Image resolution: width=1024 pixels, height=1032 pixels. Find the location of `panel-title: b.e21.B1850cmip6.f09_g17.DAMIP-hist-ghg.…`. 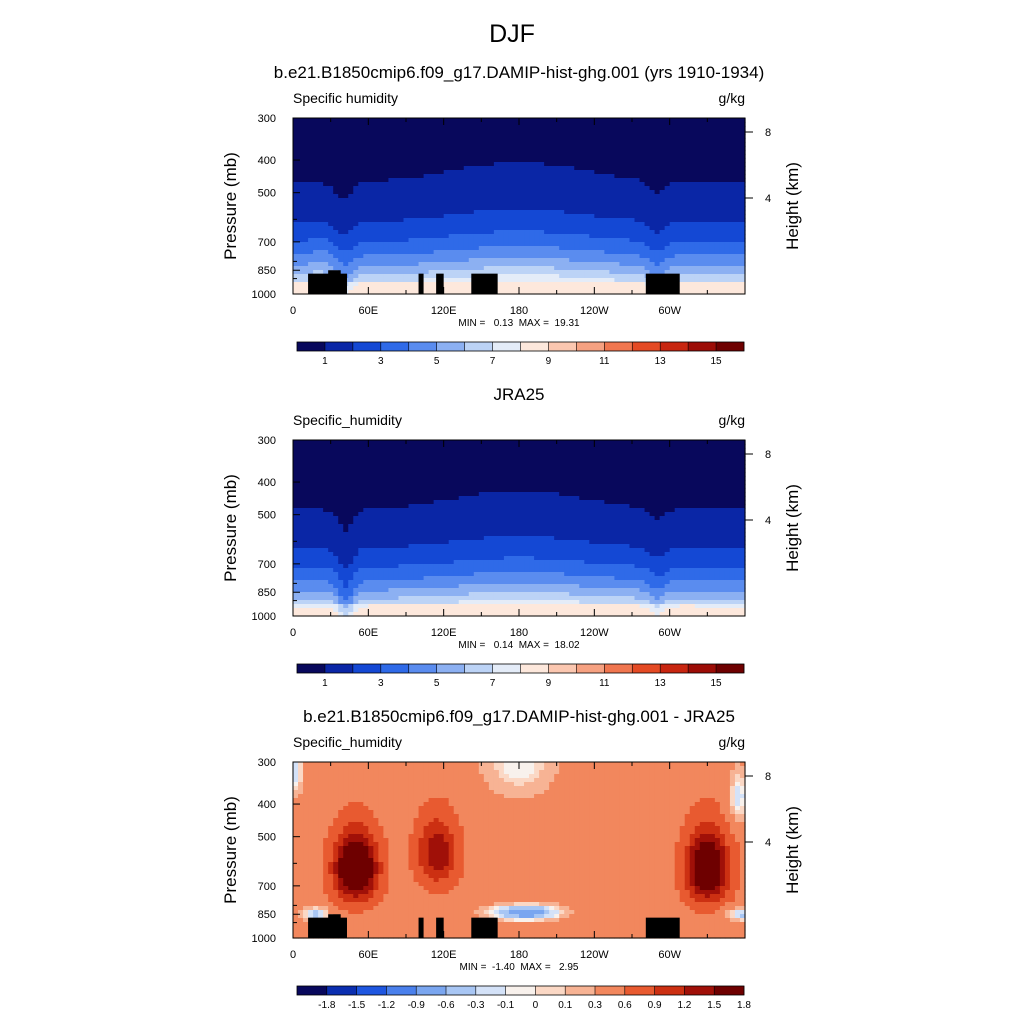

panel-title: b.e21.B1850cmip6.f09_g17.DAMIP-hist-ghg.… is located at coordinates (519, 72).